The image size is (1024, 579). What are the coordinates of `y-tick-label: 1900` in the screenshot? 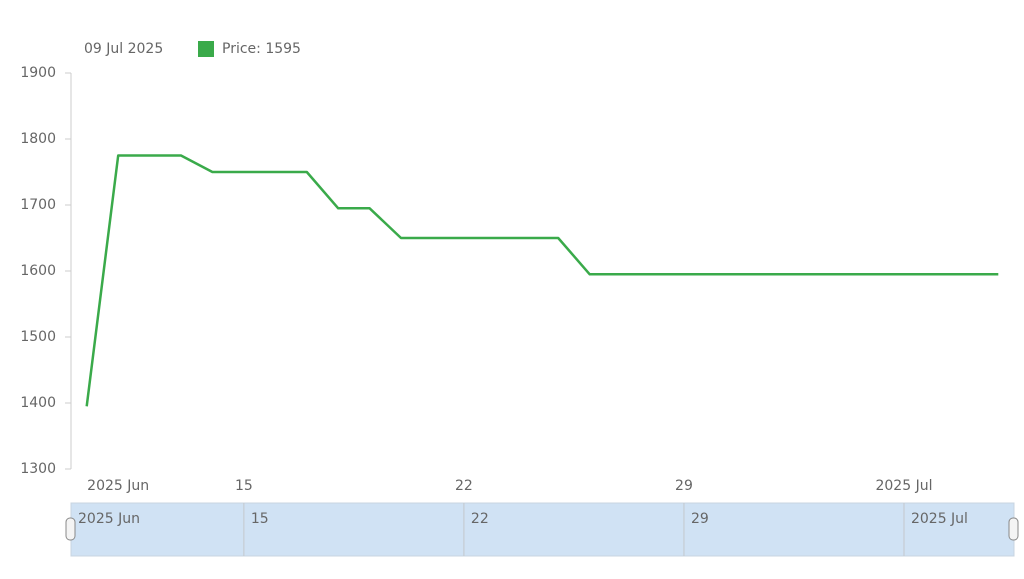 It's located at (38, 73).